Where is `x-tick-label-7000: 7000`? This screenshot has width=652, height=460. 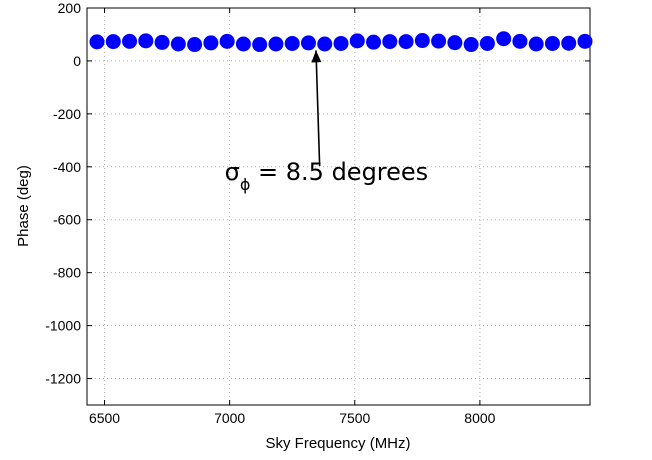 x-tick-label-7000: 7000 is located at coordinates (229, 418).